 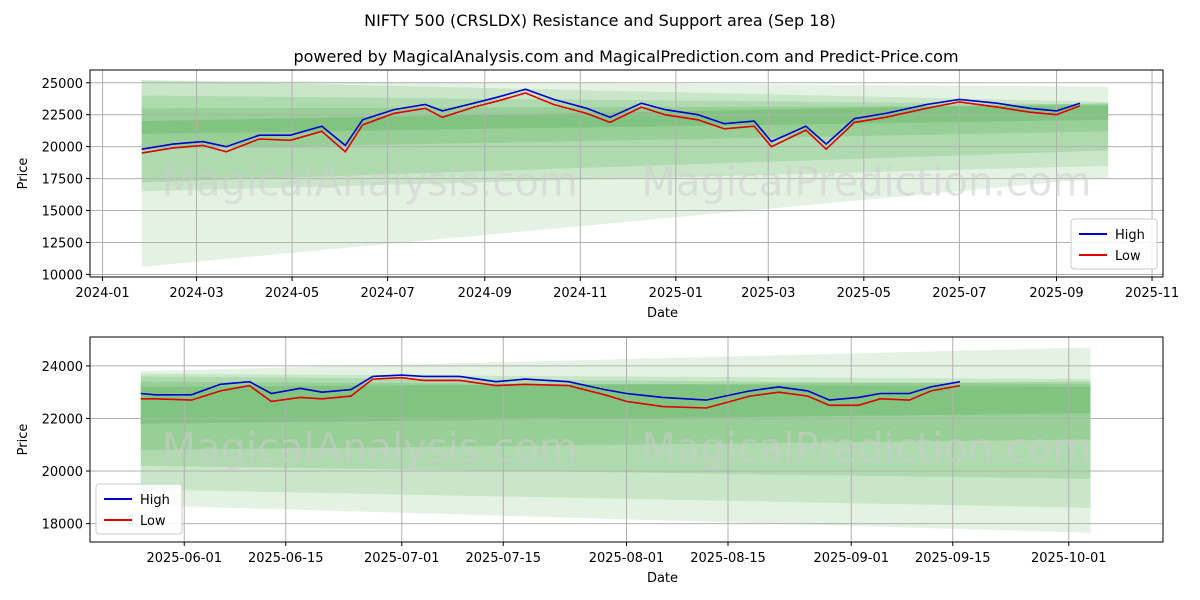 What do you see at coordinates (503, 558) in the screenshot?
I see `x-tick-label: 2025-07-15` at bounding box center [503, 558].